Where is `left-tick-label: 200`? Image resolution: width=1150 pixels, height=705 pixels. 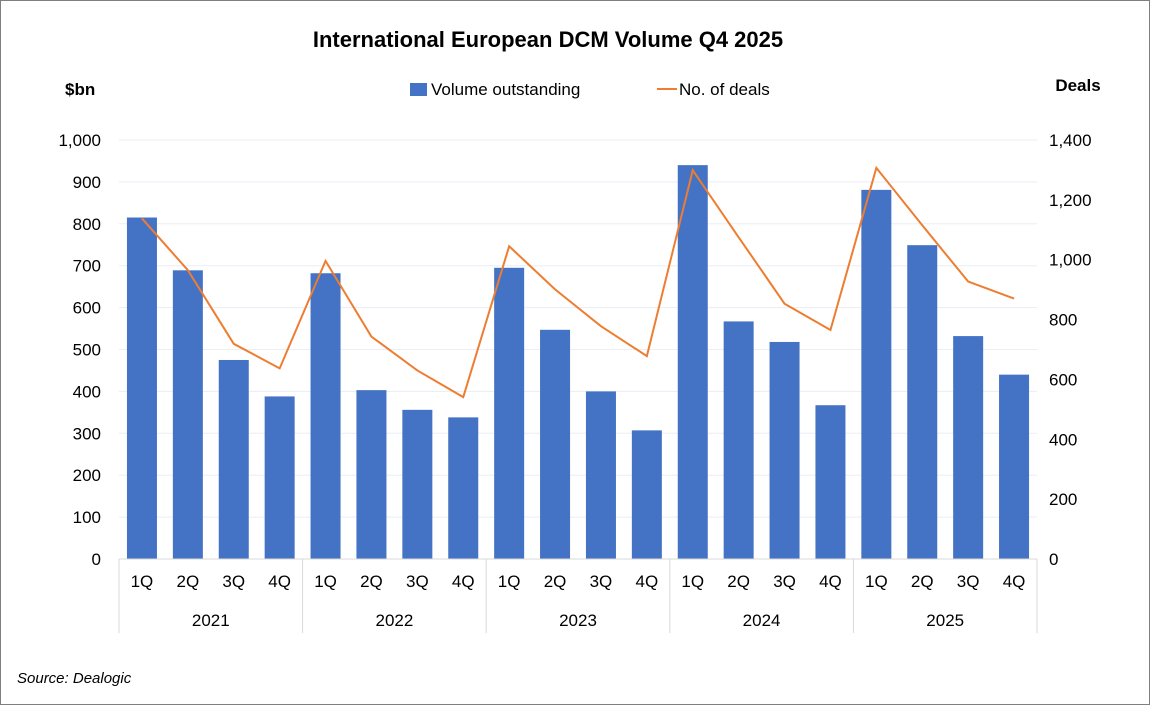 left-tick-label: 200 is located at coordinates (87, 475).